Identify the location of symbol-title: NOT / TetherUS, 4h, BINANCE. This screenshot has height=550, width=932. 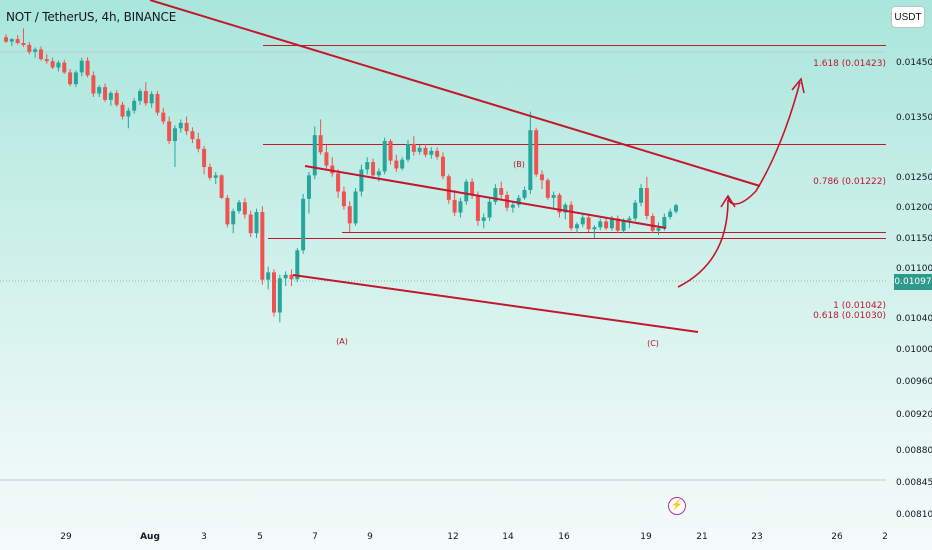
(91, 17).